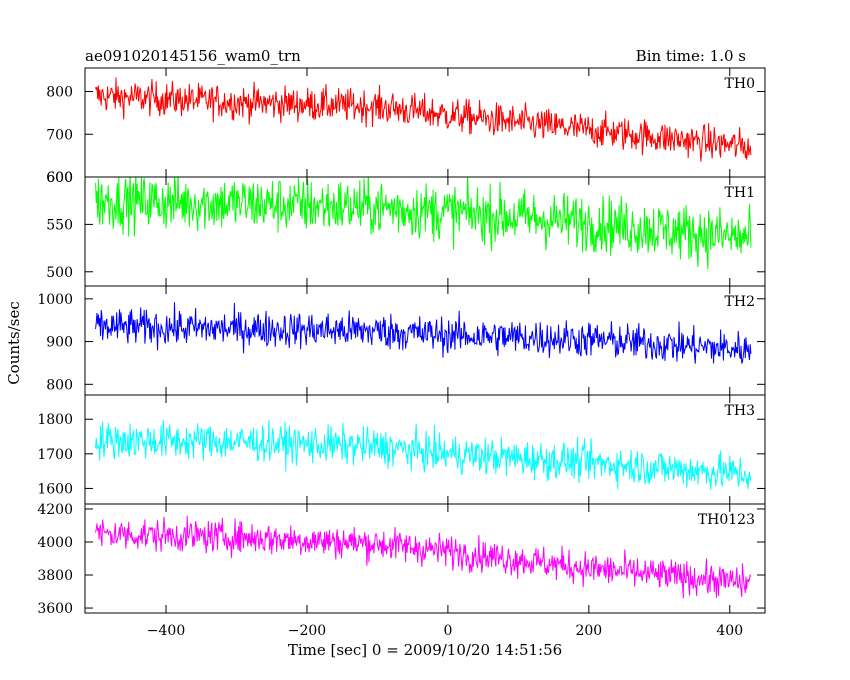 The width and height of the screenshot is (850, 680). I want to click on series-line-th0123, so click(423, 557).